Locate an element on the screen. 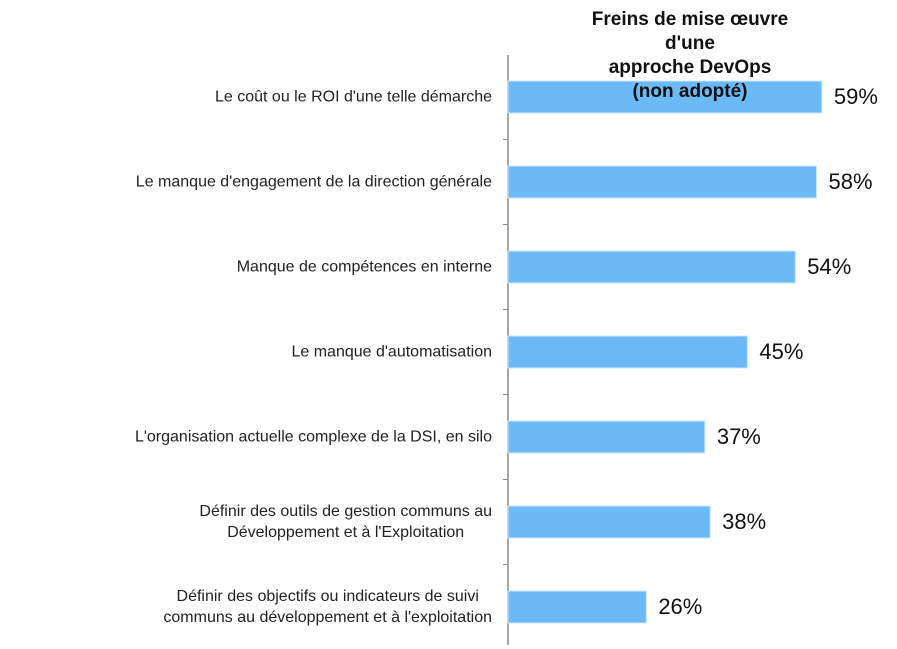 The height and width of the screenshot is (649, 897). category-label: Le coût ou le ROI d'une telle démarche is located at coordinates (353, 97).